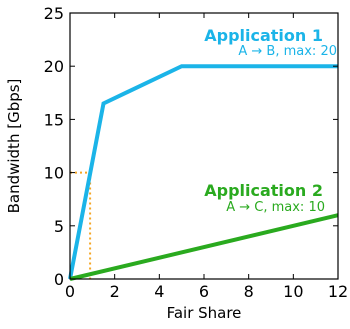 The width and height of the screenshot is (350, 329). I want to click on y-tick-label: 5, so click(59, 226).